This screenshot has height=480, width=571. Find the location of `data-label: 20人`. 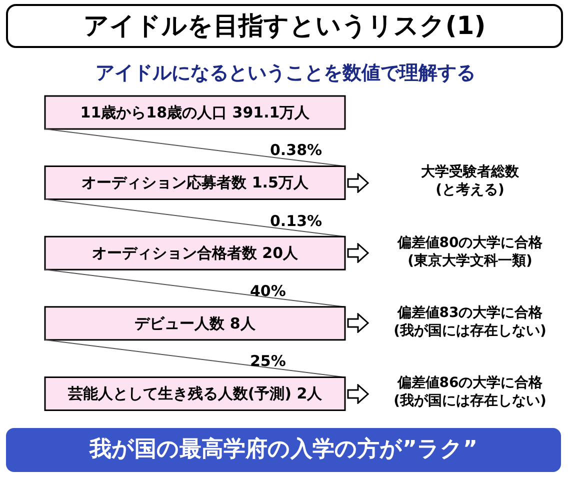

data-label: 20人 is located at coordinates (281, 253).